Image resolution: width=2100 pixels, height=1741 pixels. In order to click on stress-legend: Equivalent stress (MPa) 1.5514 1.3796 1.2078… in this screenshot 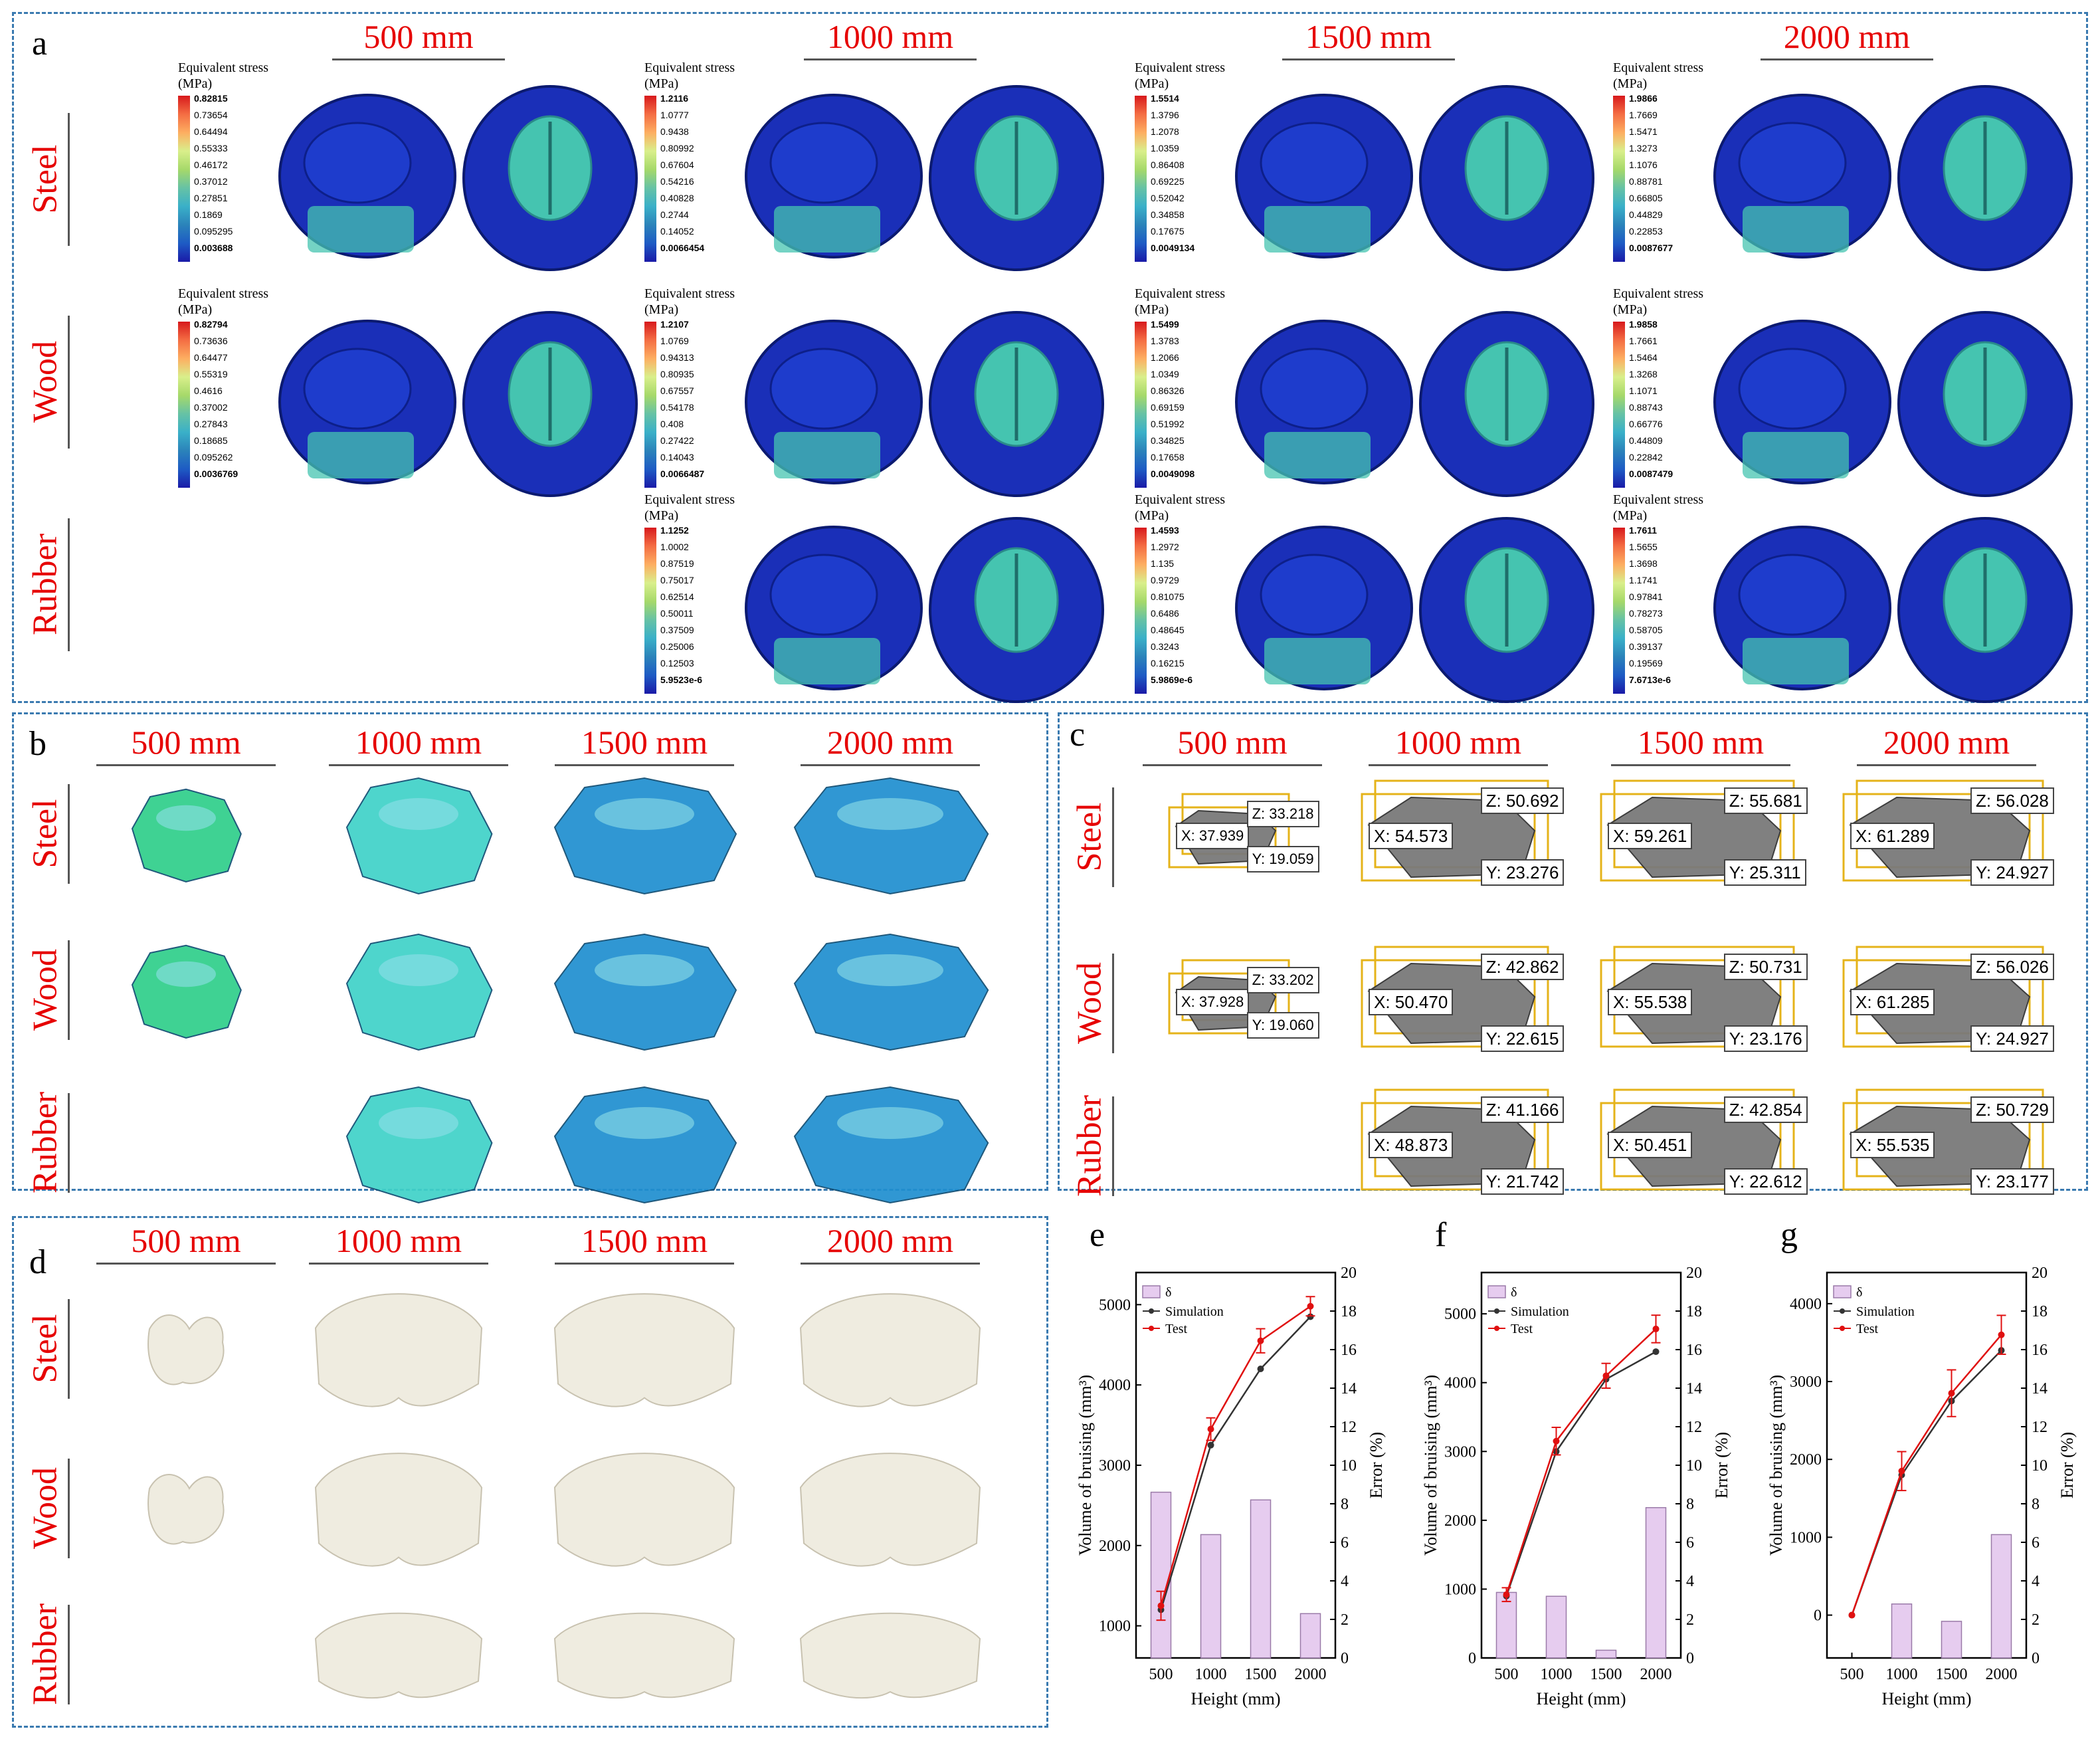, I will do `click(1208, 161)`.